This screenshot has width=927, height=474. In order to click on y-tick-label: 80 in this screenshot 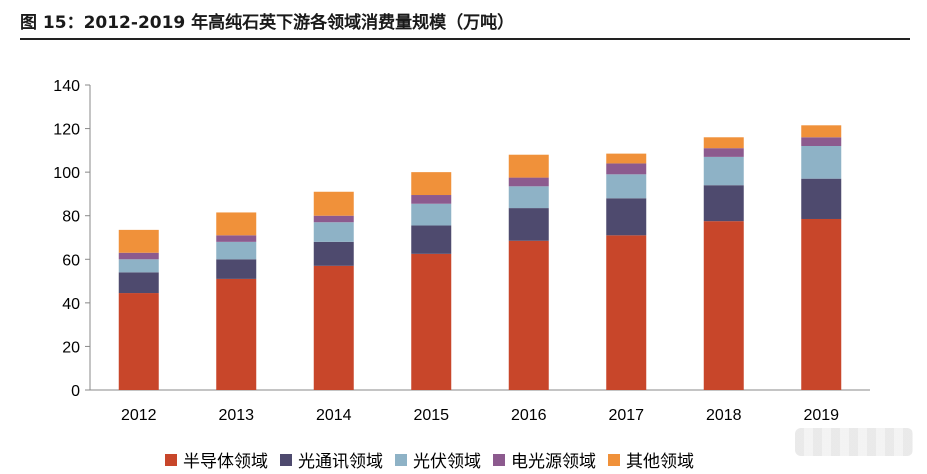, I will do `click(71, 217)`.